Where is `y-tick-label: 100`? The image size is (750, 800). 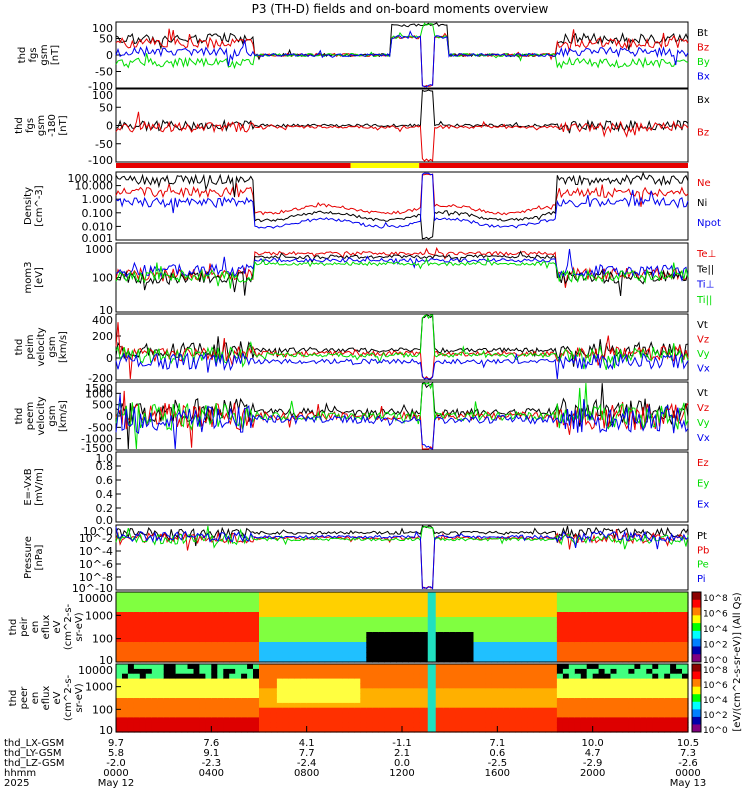 y-tick-label: 100 is located at coordinates (102, 709).